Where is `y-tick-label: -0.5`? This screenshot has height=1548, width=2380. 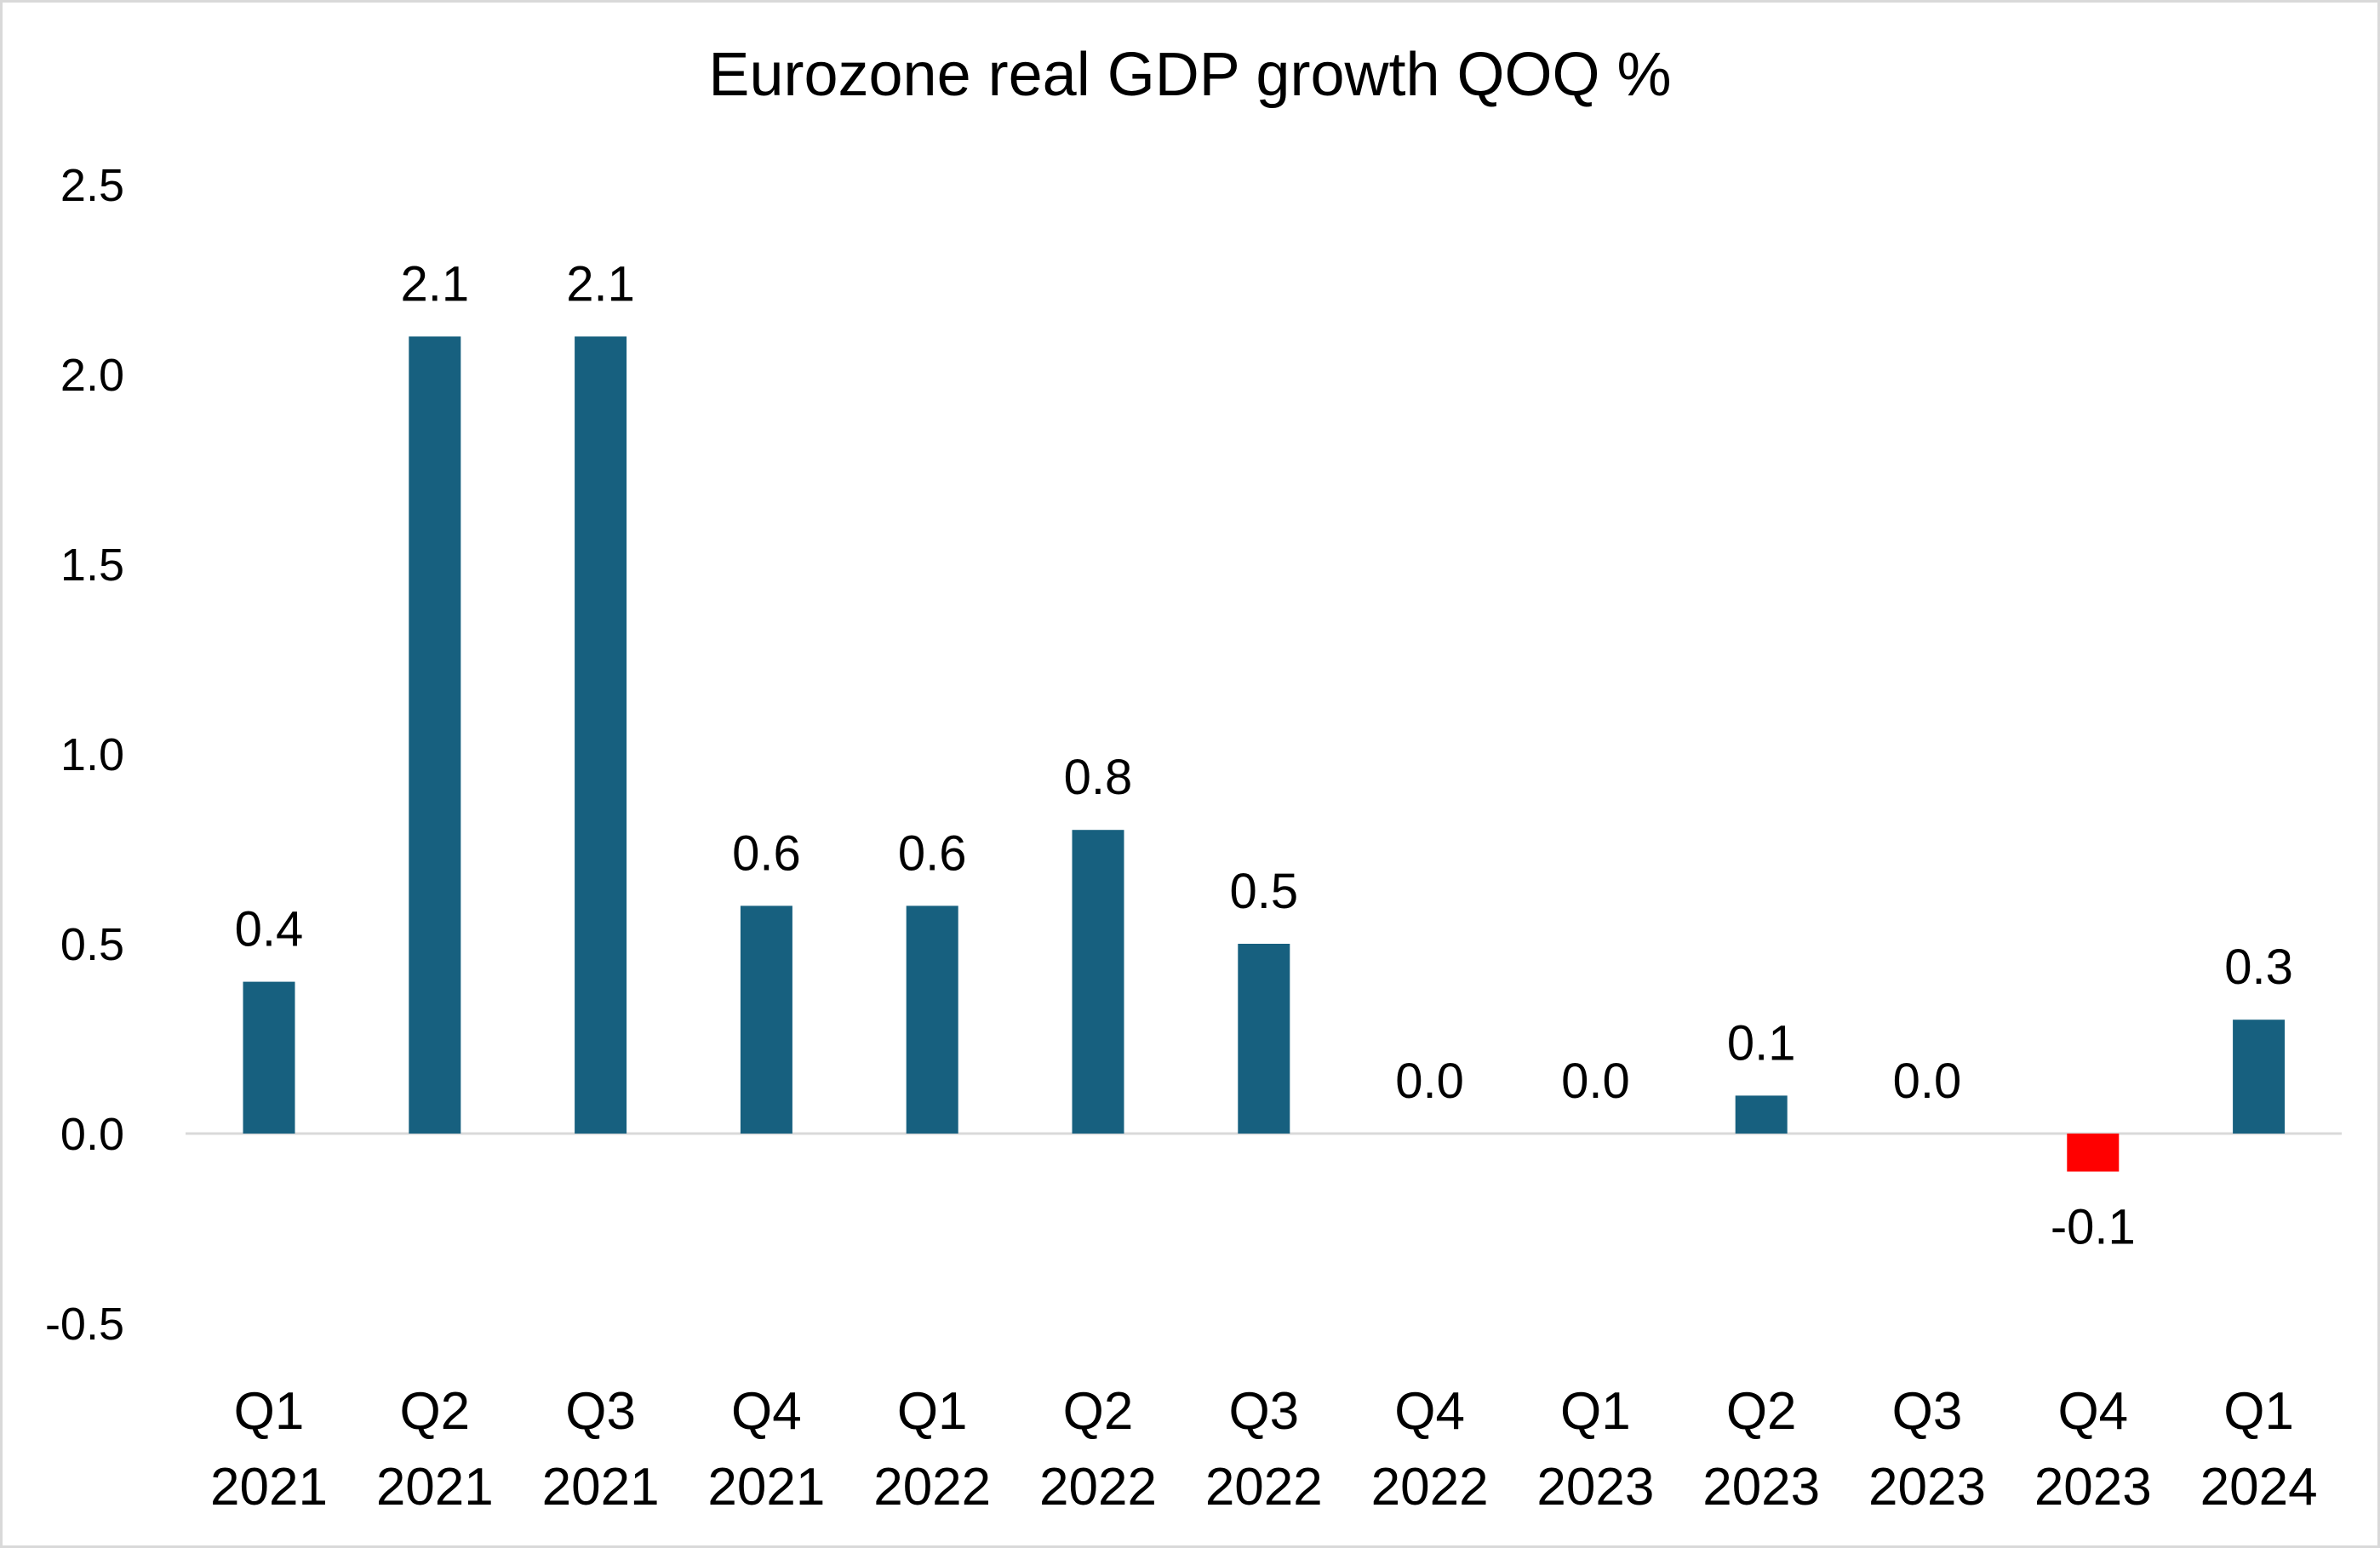
y-tick-label: -0.5 is located at coordinates (84, 1324).